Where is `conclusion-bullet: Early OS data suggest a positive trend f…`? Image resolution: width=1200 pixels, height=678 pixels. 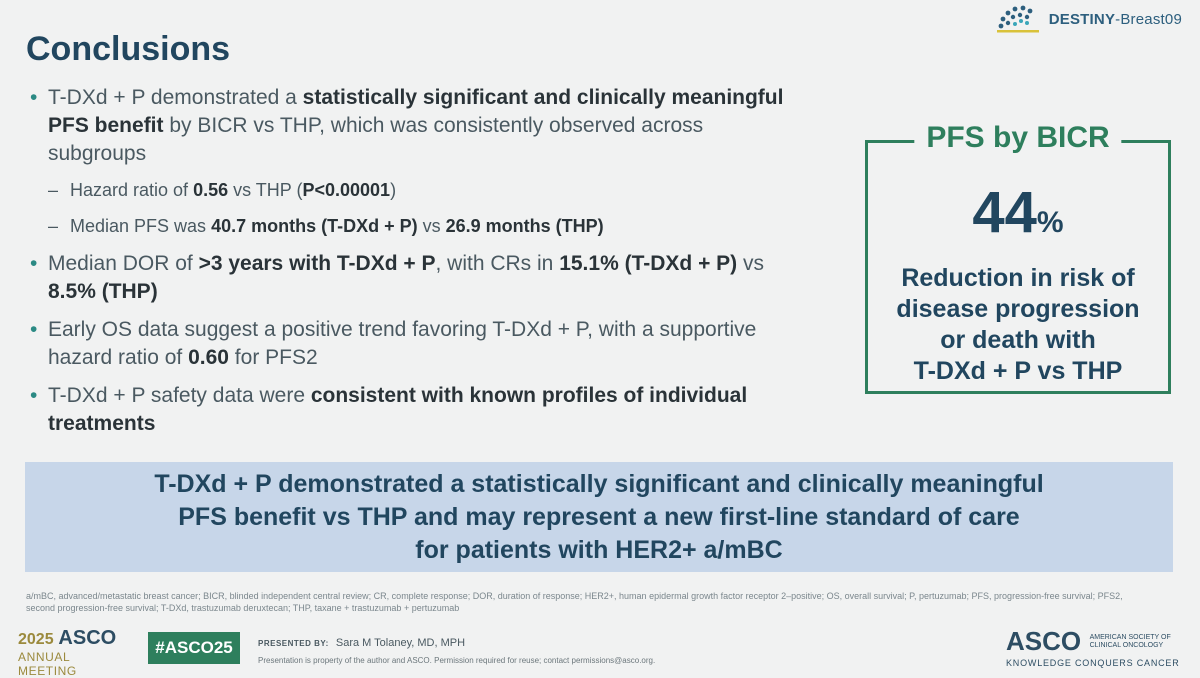
conclusion-bullet: Early OS data suggest a positive trend f… is located at coordinates (410, 344).